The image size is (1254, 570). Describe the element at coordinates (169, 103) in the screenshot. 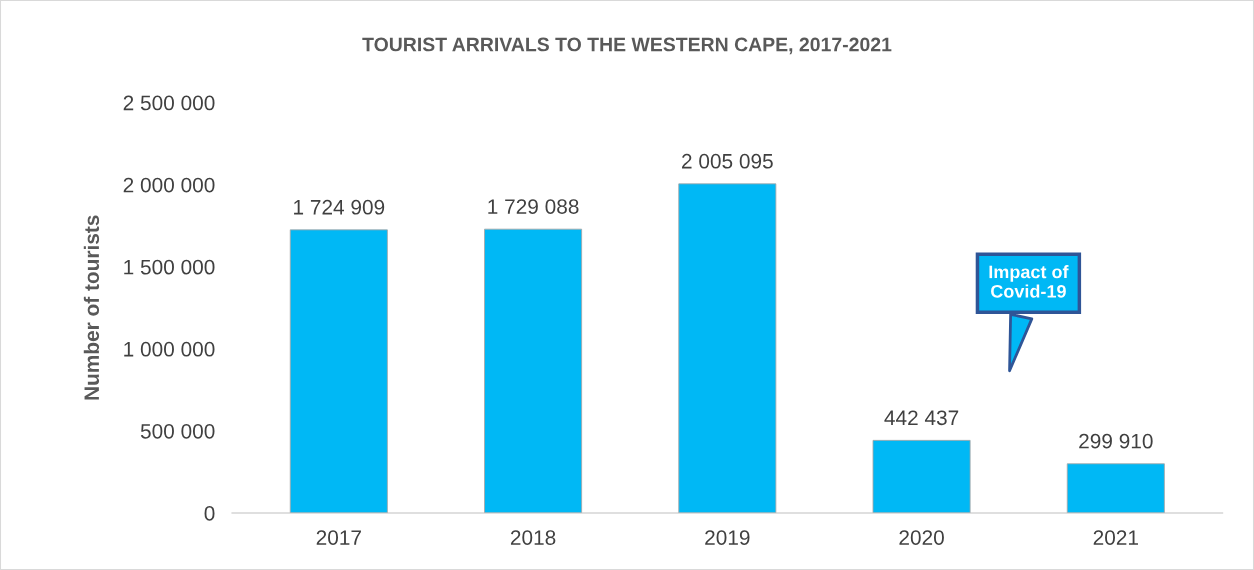

I see `y-tick-label: 2 500 000` at that location.